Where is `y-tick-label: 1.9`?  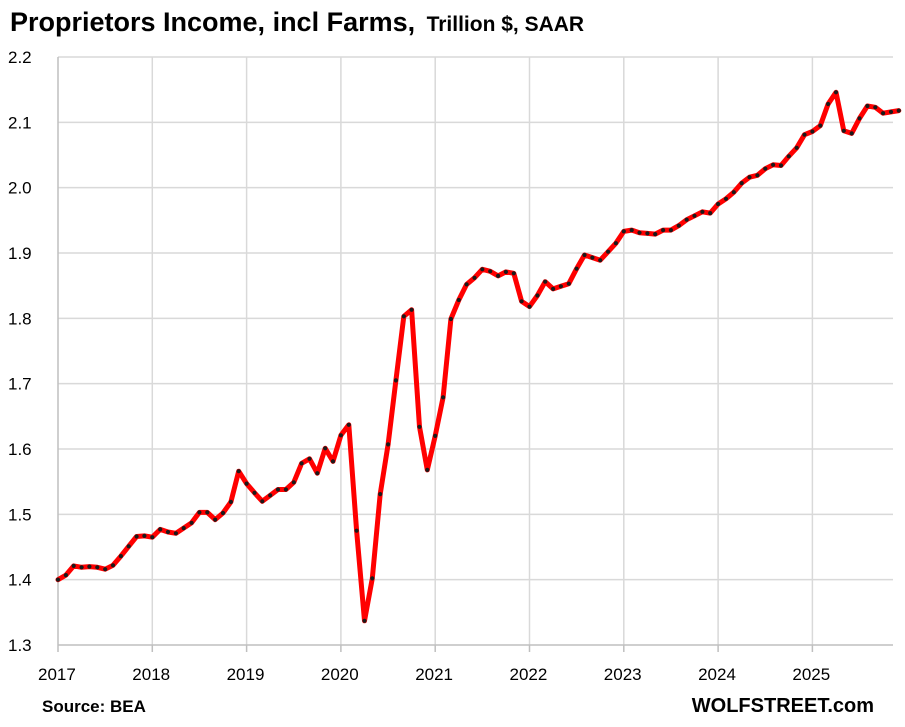 y-tick-label: 1.9 is located at coordinates (20, 253).